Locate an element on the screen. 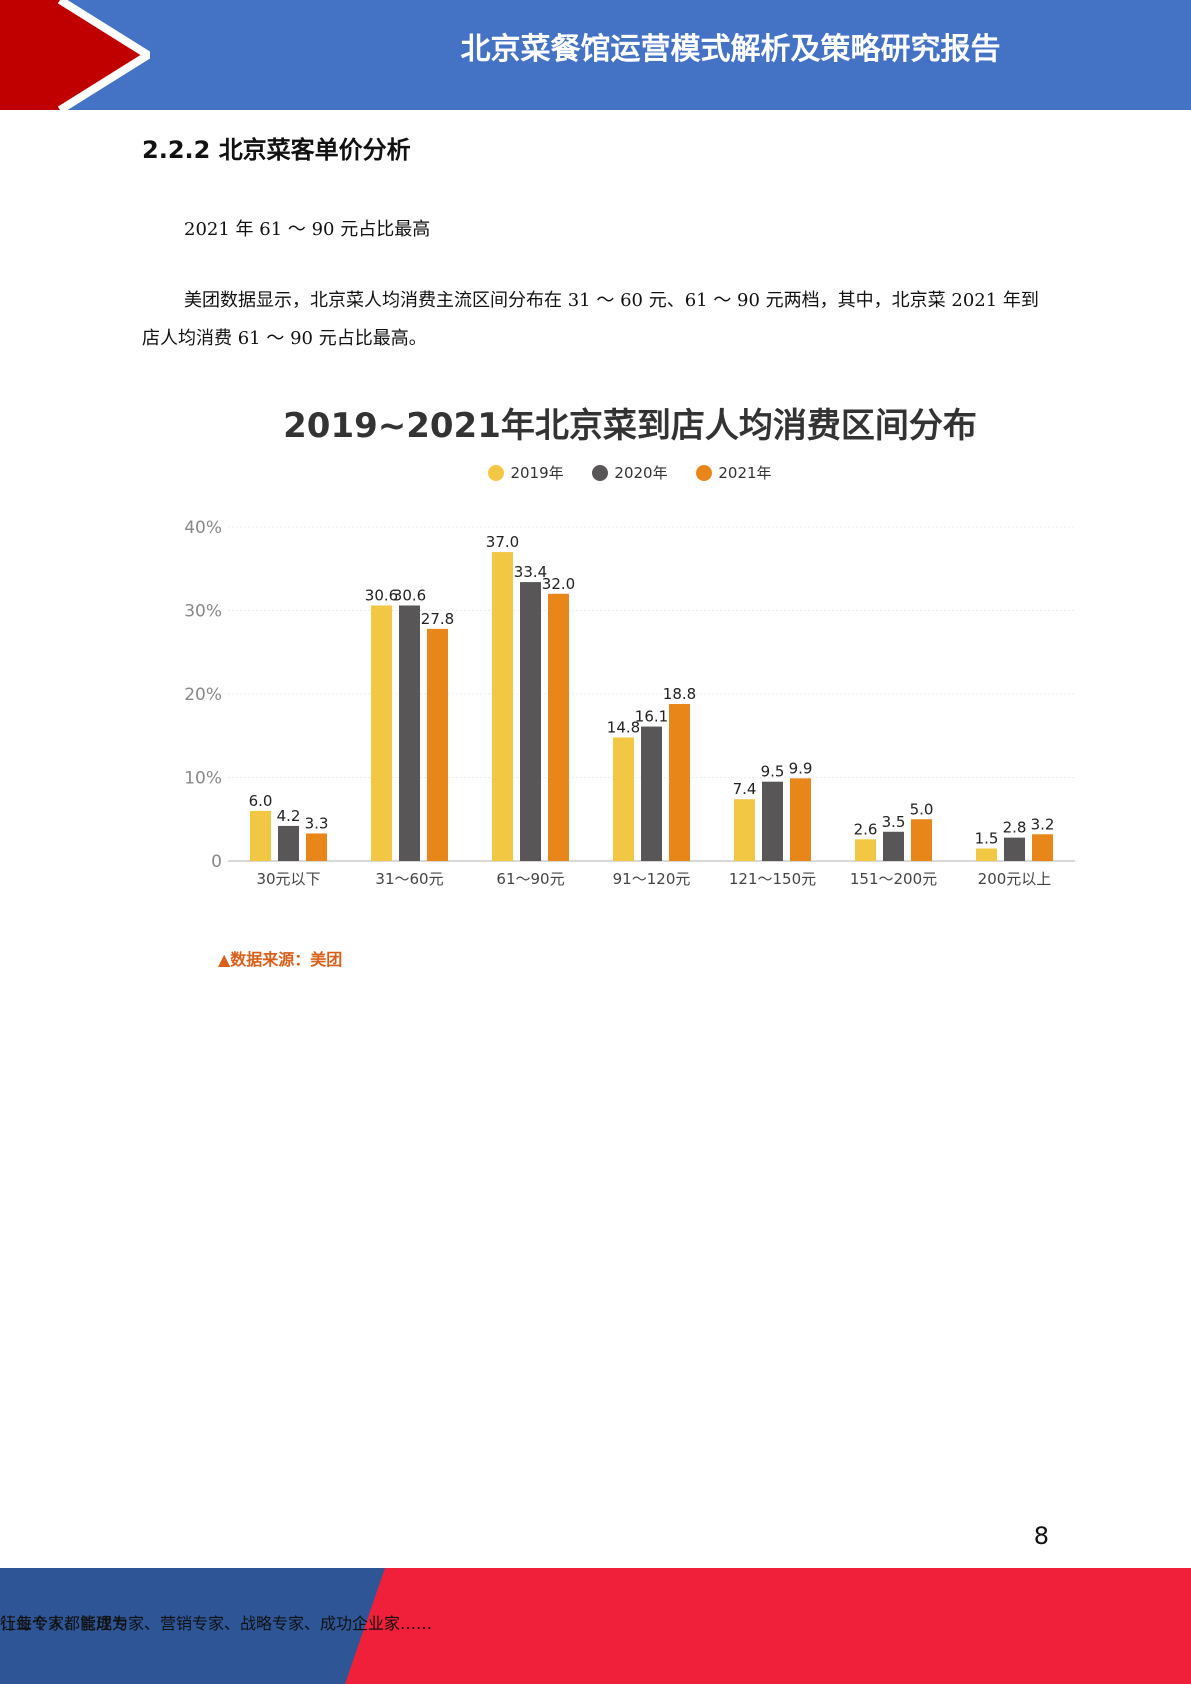 This screenshot has width=1191, height=1684. chart-legend: 2019年 2020年 2021年 is located at coordinates (630, 472).